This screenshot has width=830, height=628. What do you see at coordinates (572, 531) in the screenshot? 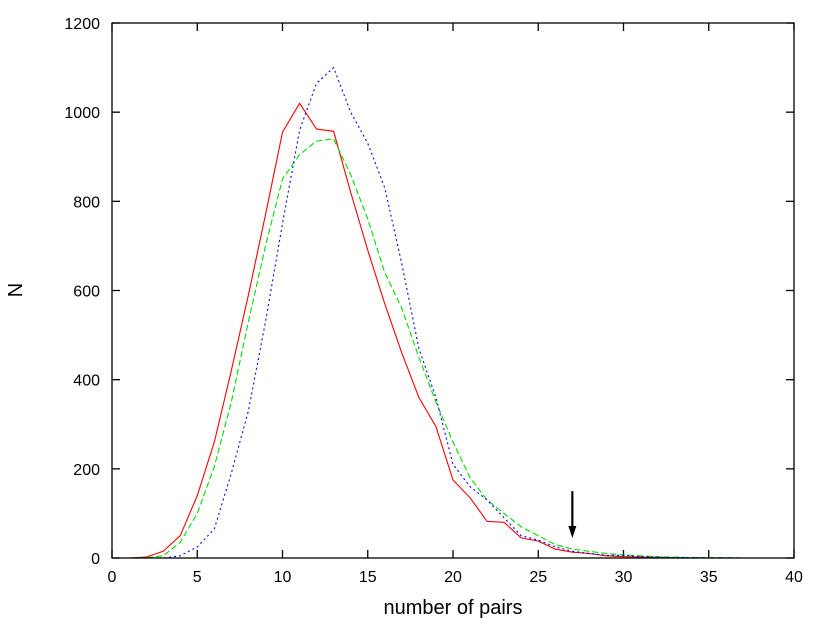
I see `arrow-head` at bounding box center [572, 531].